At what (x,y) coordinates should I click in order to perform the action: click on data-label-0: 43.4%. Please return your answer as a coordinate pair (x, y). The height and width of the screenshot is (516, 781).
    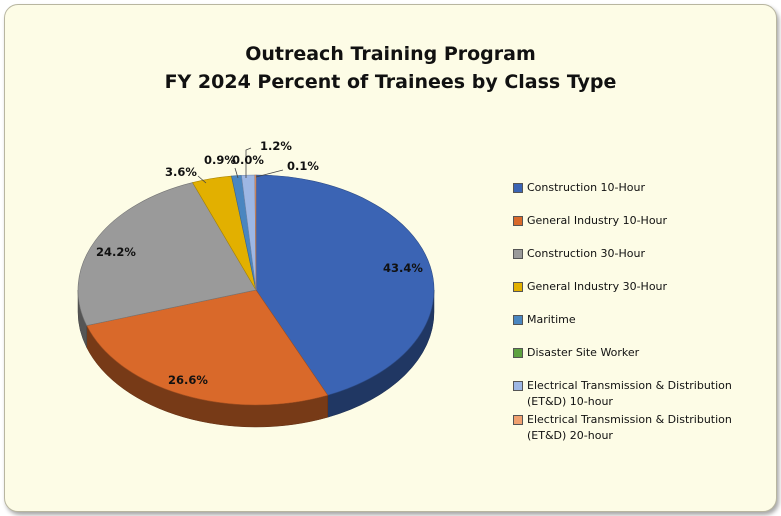
    Looking at the image, I should click on (403, 268).